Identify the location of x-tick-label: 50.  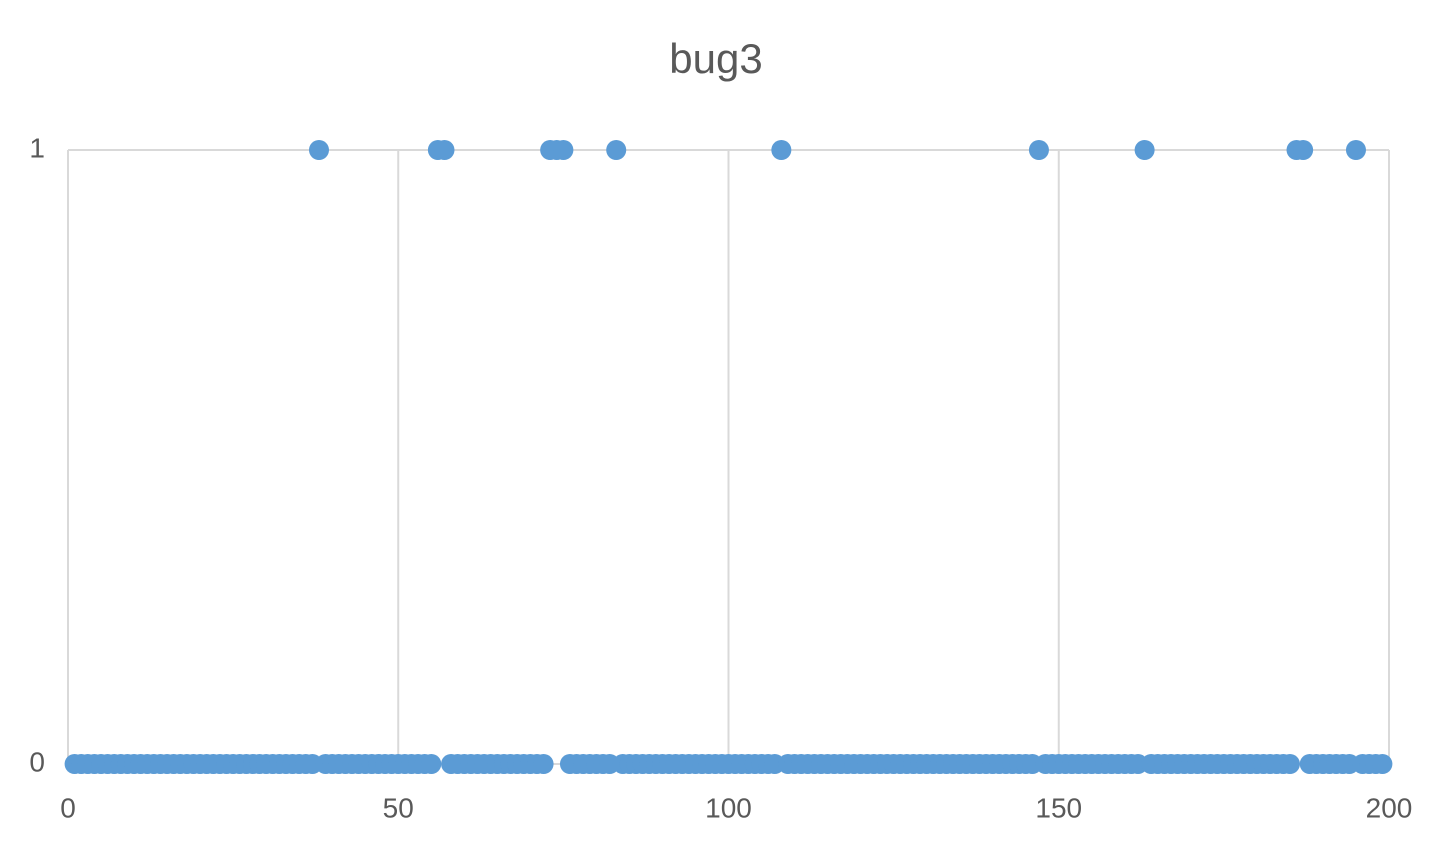
(398, 807).